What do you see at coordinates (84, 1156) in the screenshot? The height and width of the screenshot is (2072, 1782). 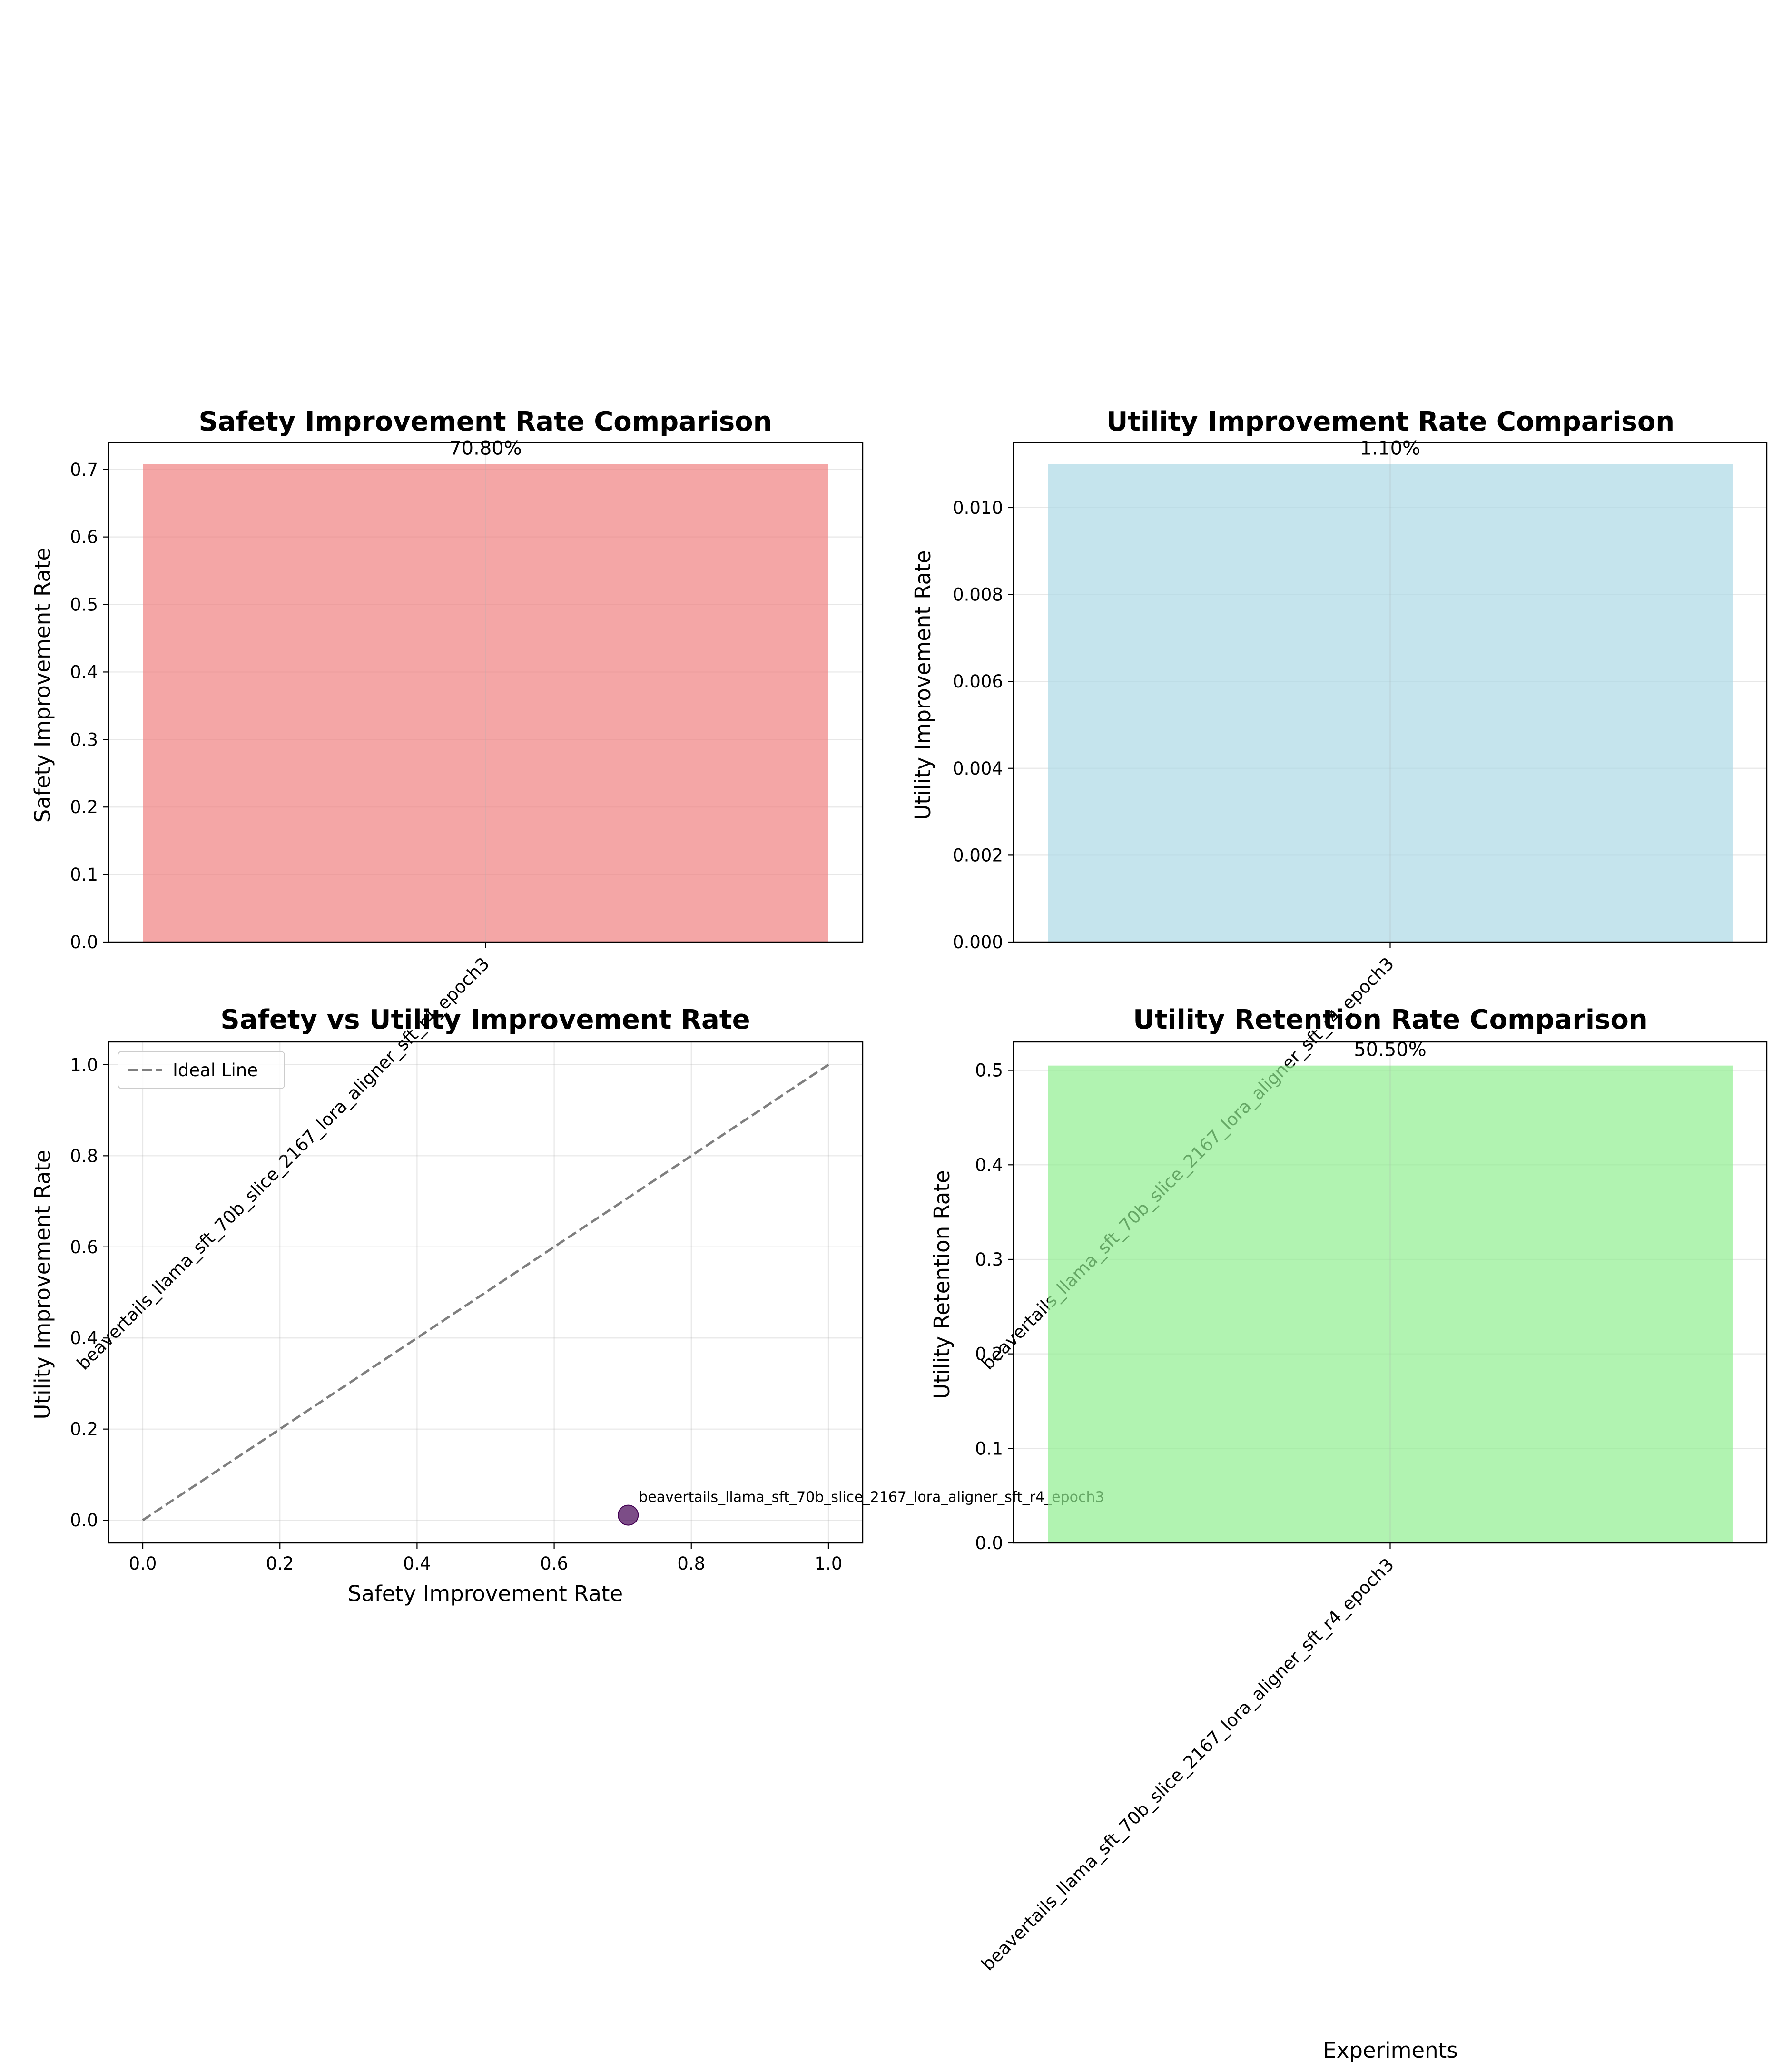 I see `y-tick-label: 0.8` at bounding box center [84, 1156].